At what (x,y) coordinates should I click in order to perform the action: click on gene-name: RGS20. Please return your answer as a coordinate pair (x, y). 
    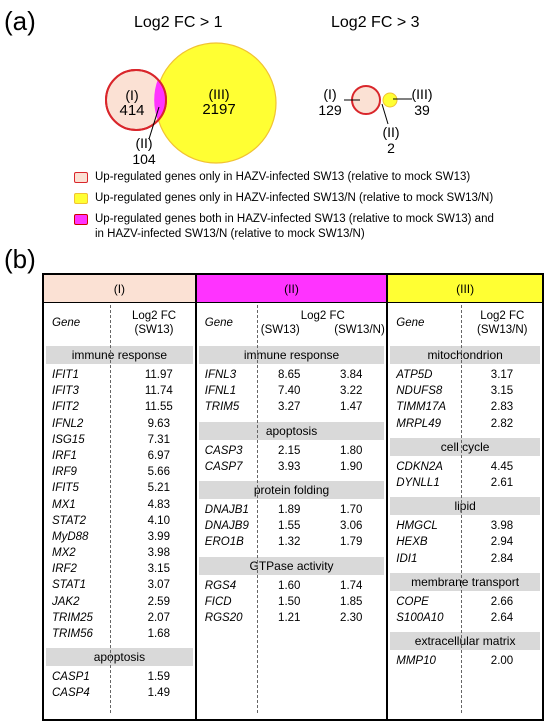
    Looking at the image, I should click on (223, 617).